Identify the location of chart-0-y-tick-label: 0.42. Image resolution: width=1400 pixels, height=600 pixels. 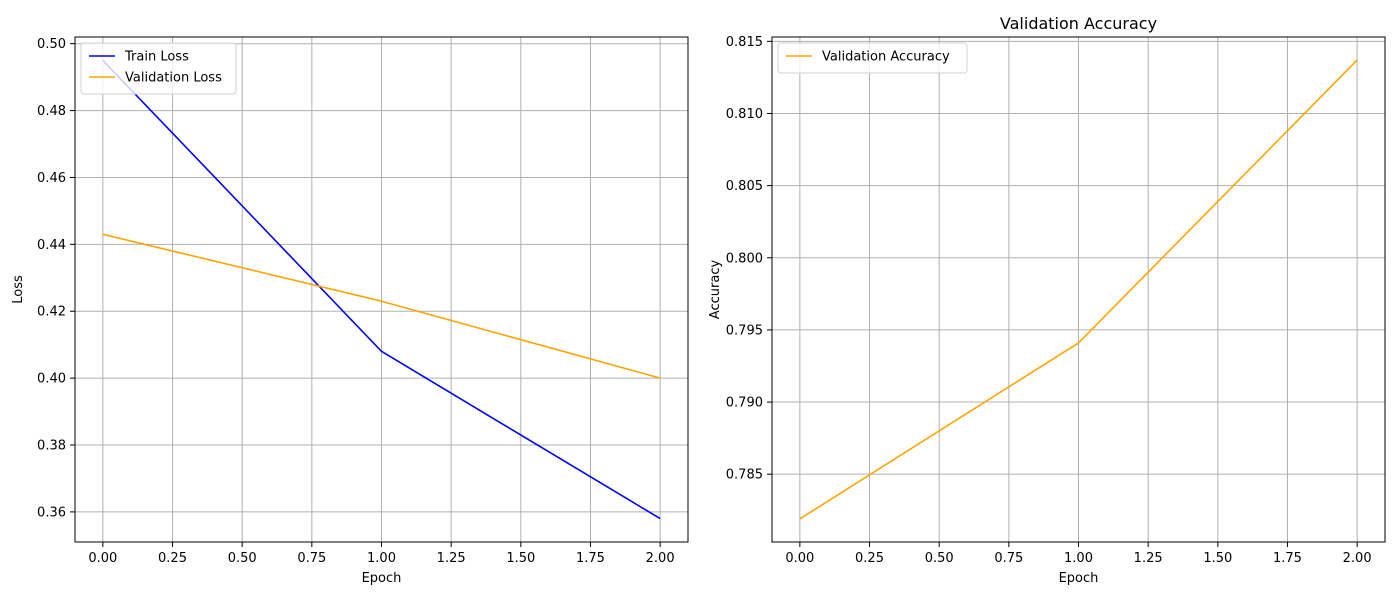
(51, 312).